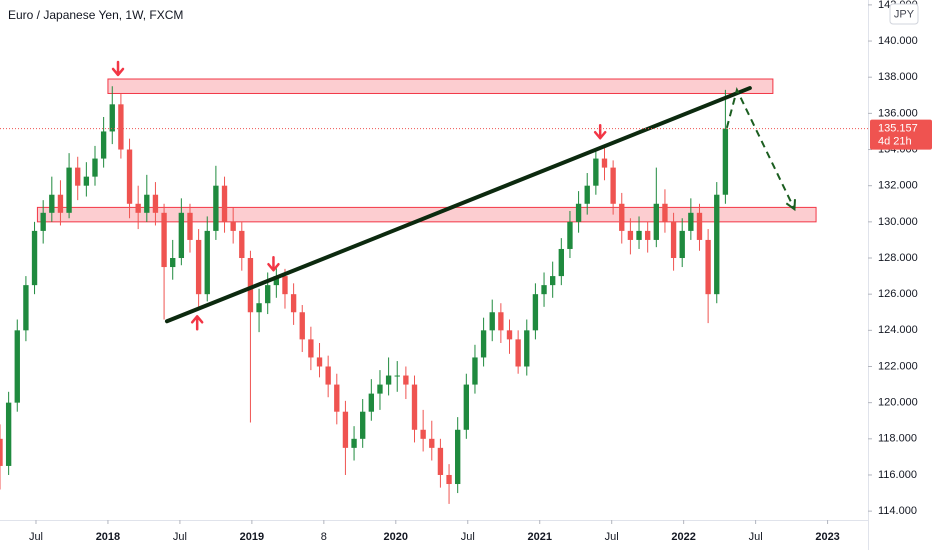  I want to click on x-tick-label: 2022, so click(683, 537).